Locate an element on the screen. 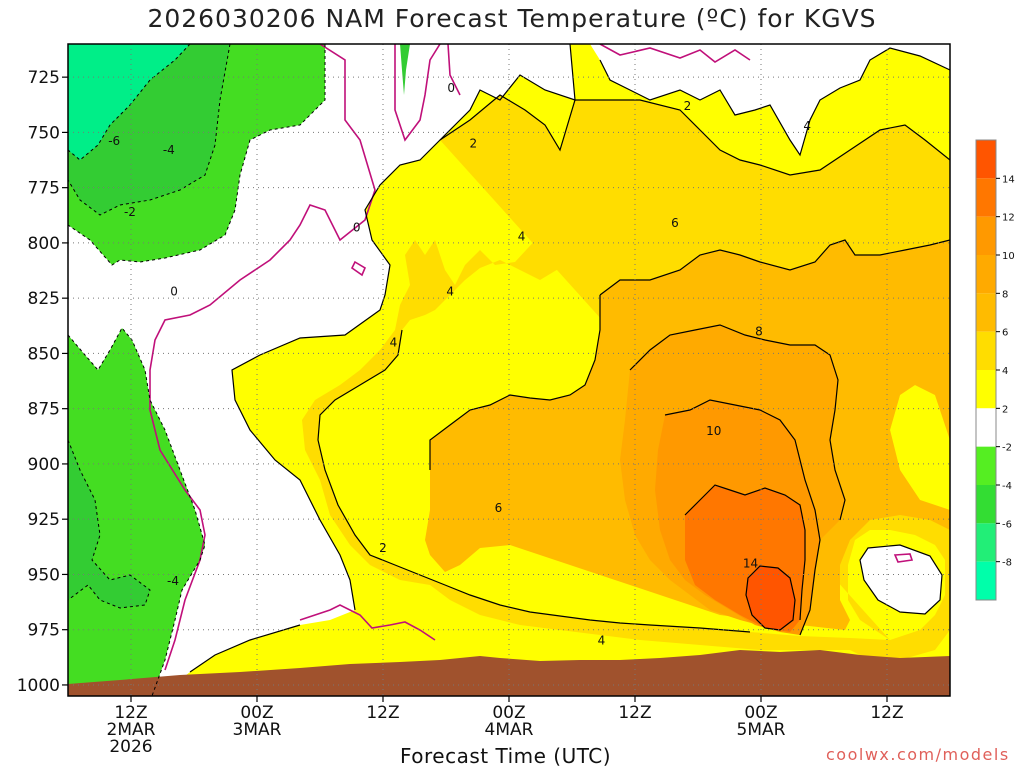 This screenshot has width=1024, height=768. x-tick-label: 2026 is located at coordinates (130, 747).